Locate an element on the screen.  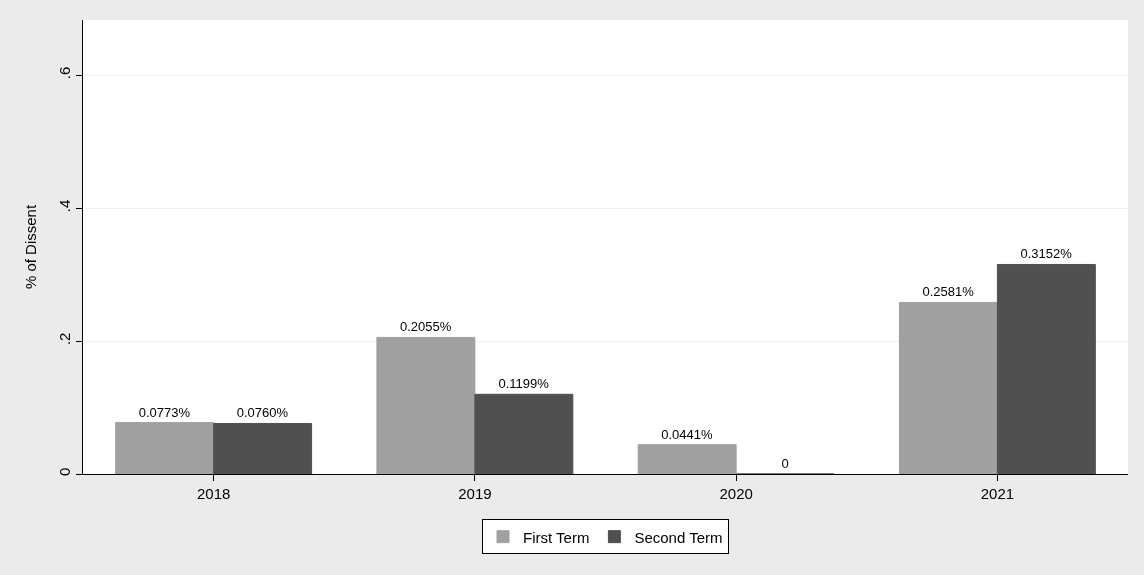
data-label: 0.3152% is located at coordinates (1046, 254).